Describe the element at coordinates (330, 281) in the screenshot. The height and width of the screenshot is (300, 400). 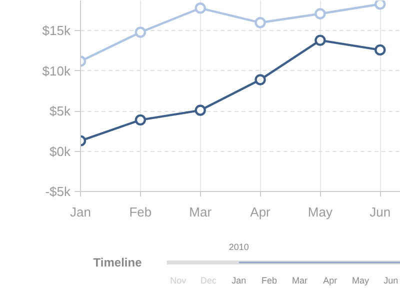
I see `category-label: Apr` at that location.